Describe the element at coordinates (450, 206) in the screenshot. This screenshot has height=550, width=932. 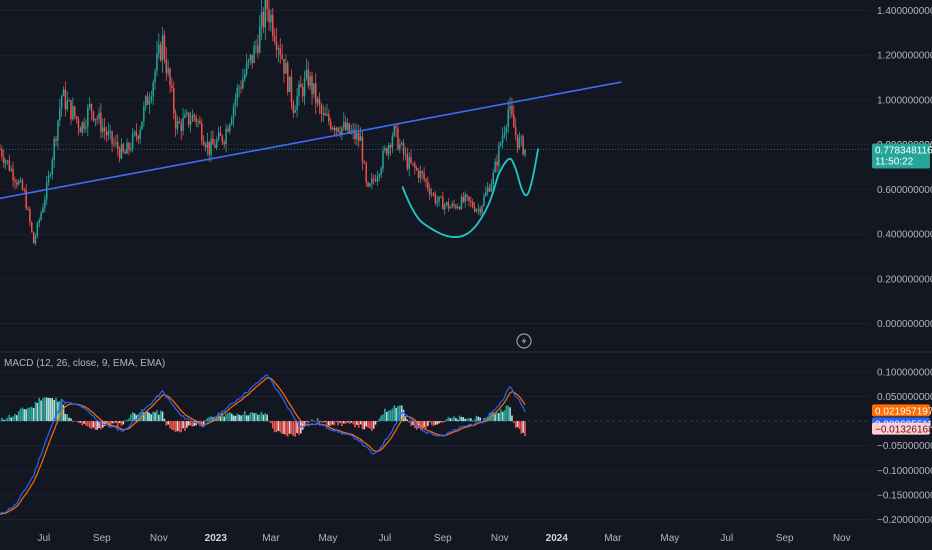
I see `cup-curve` at that location.